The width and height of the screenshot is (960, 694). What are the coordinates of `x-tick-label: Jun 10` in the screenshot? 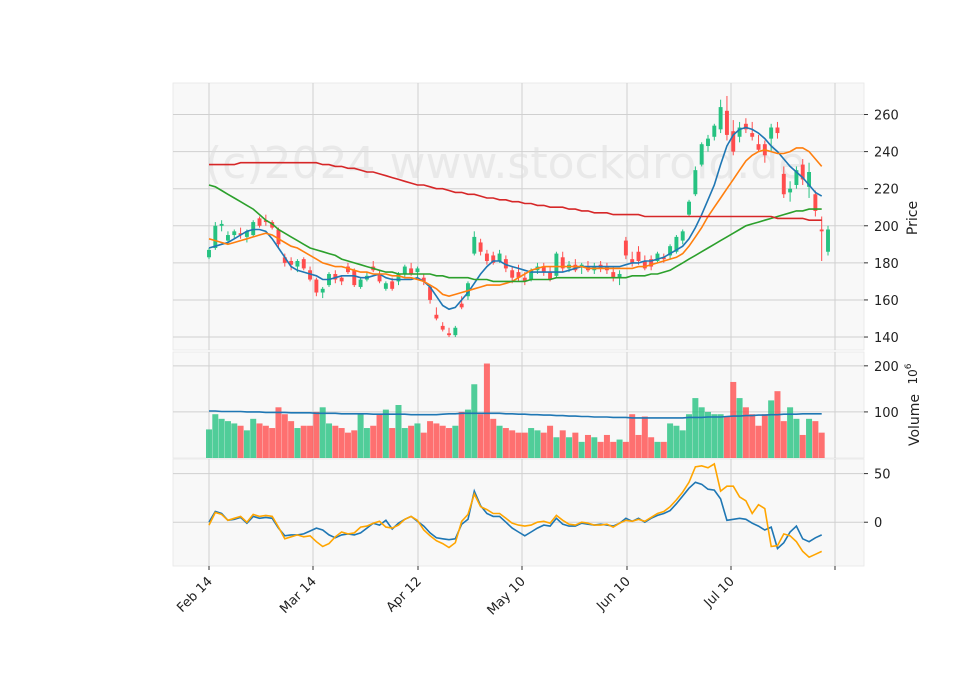 It's located at (614, 594).